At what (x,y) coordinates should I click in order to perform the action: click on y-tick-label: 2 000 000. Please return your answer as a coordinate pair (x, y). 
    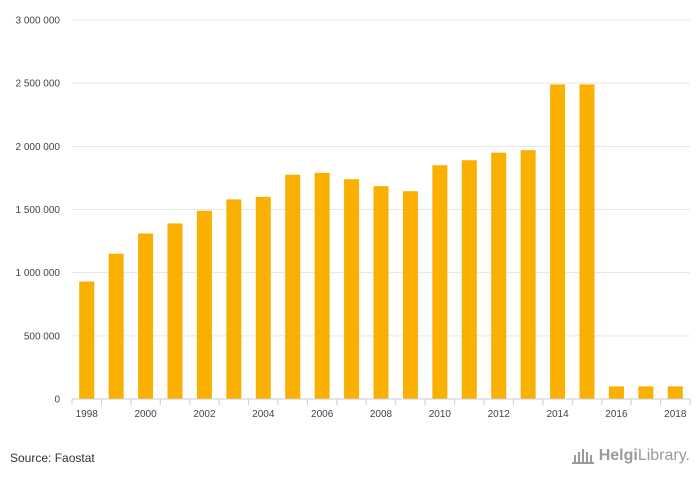
    Looking at the image, I should click on (38, 147).